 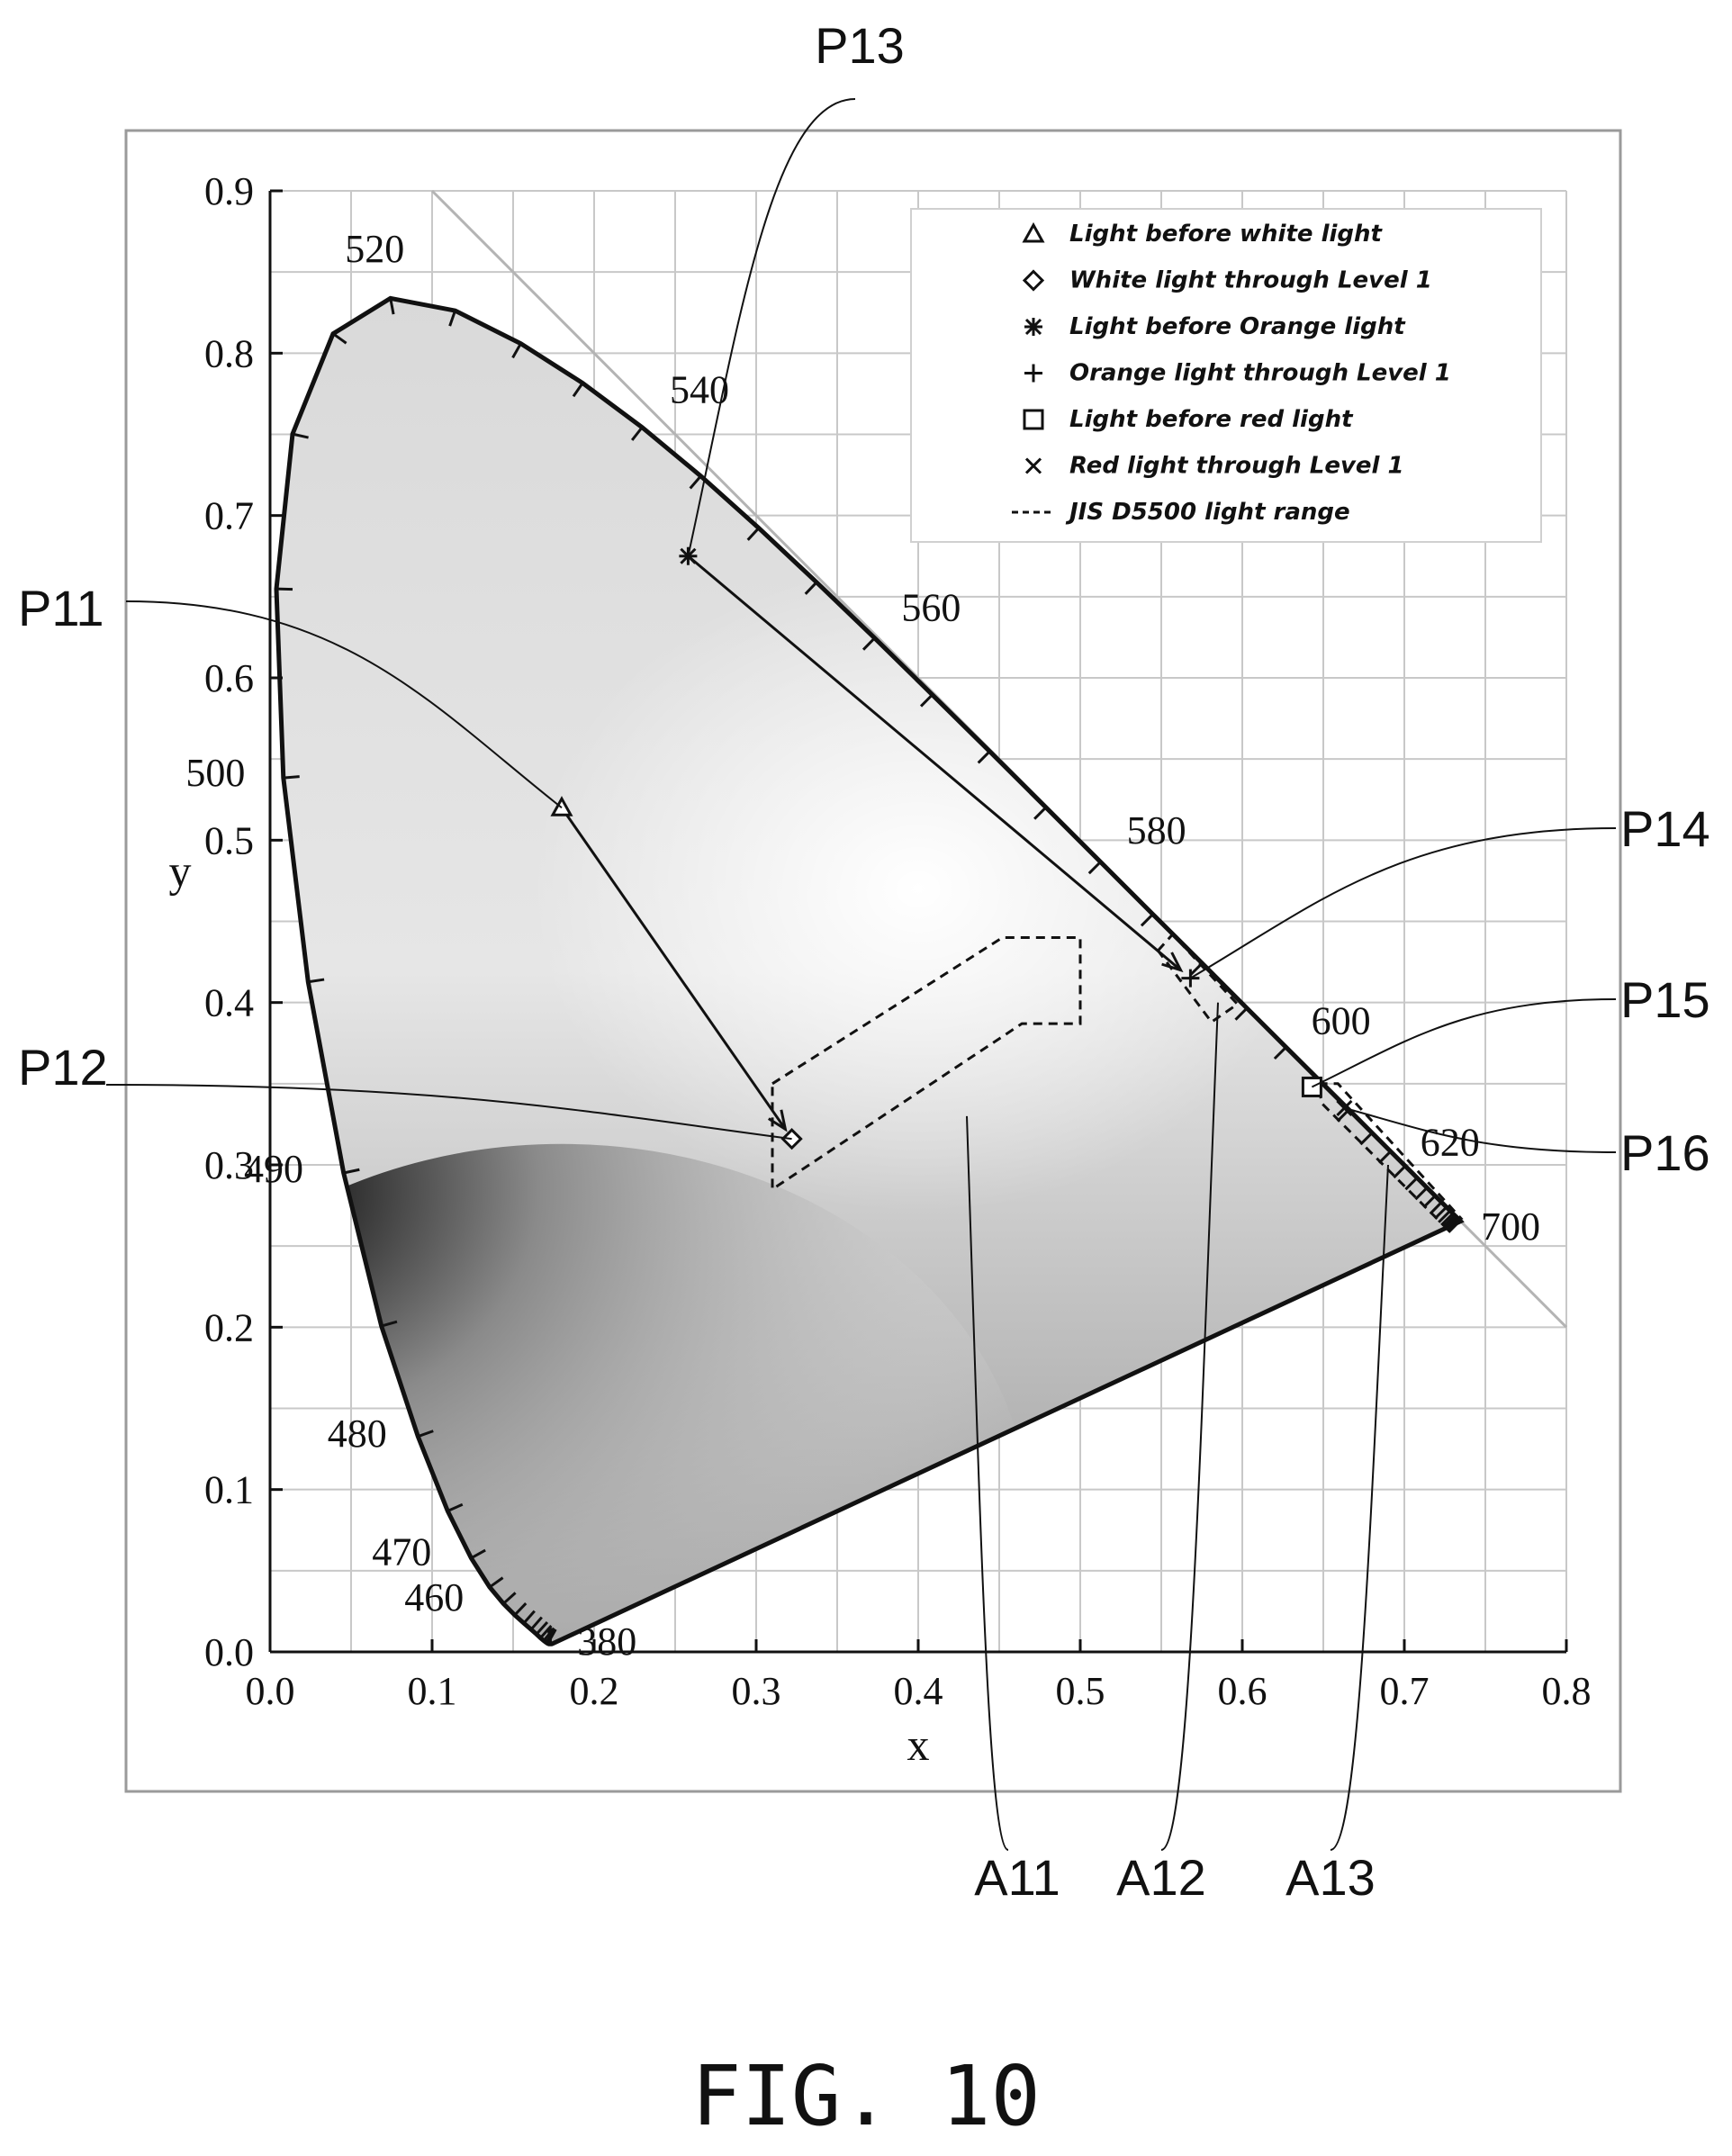 What do you see at coordinates (1510, 1226) in the screenshot?
I see `wavelength-label: 700` at bounding box center [1510, 1226].